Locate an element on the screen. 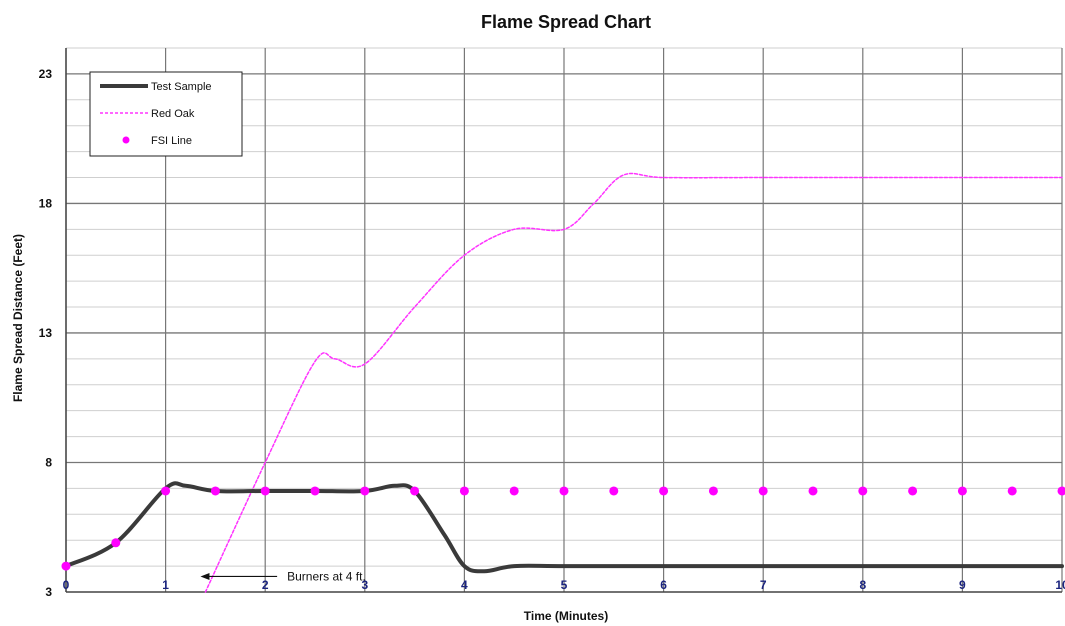 The height and width of the screenshot is (626, 1065). burners-annotation-text: Burners at 4 ft. is located at coordinates (326, 576).